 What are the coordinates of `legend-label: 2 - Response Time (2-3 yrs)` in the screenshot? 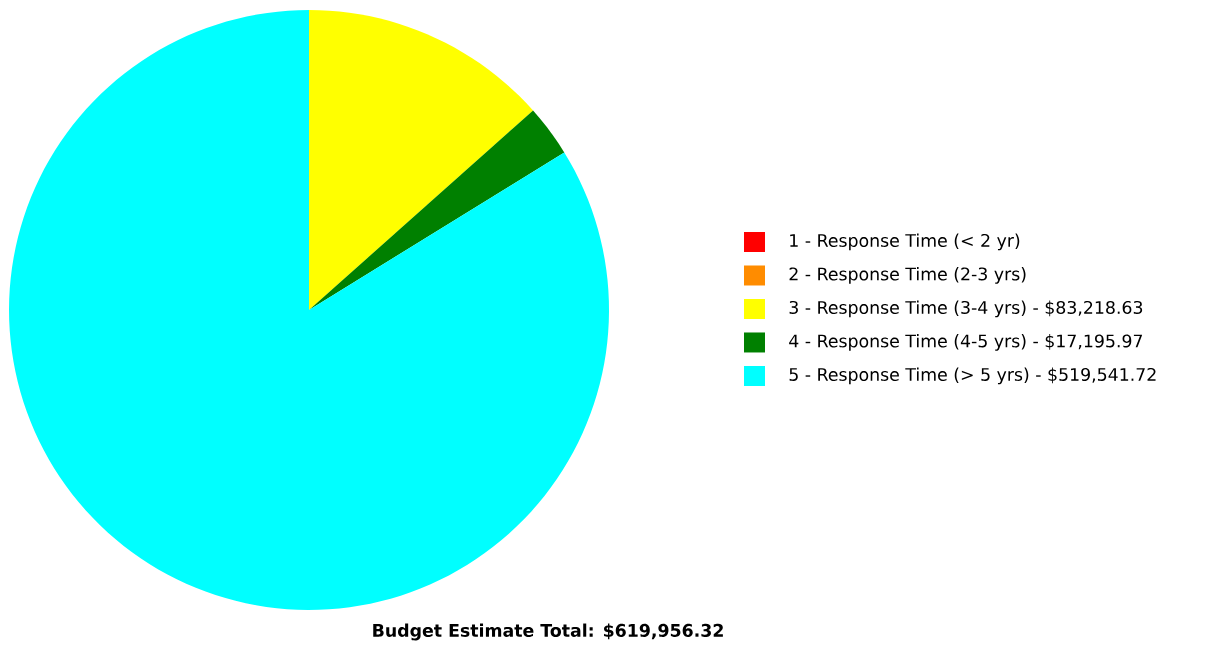 It's located at (907, 275).